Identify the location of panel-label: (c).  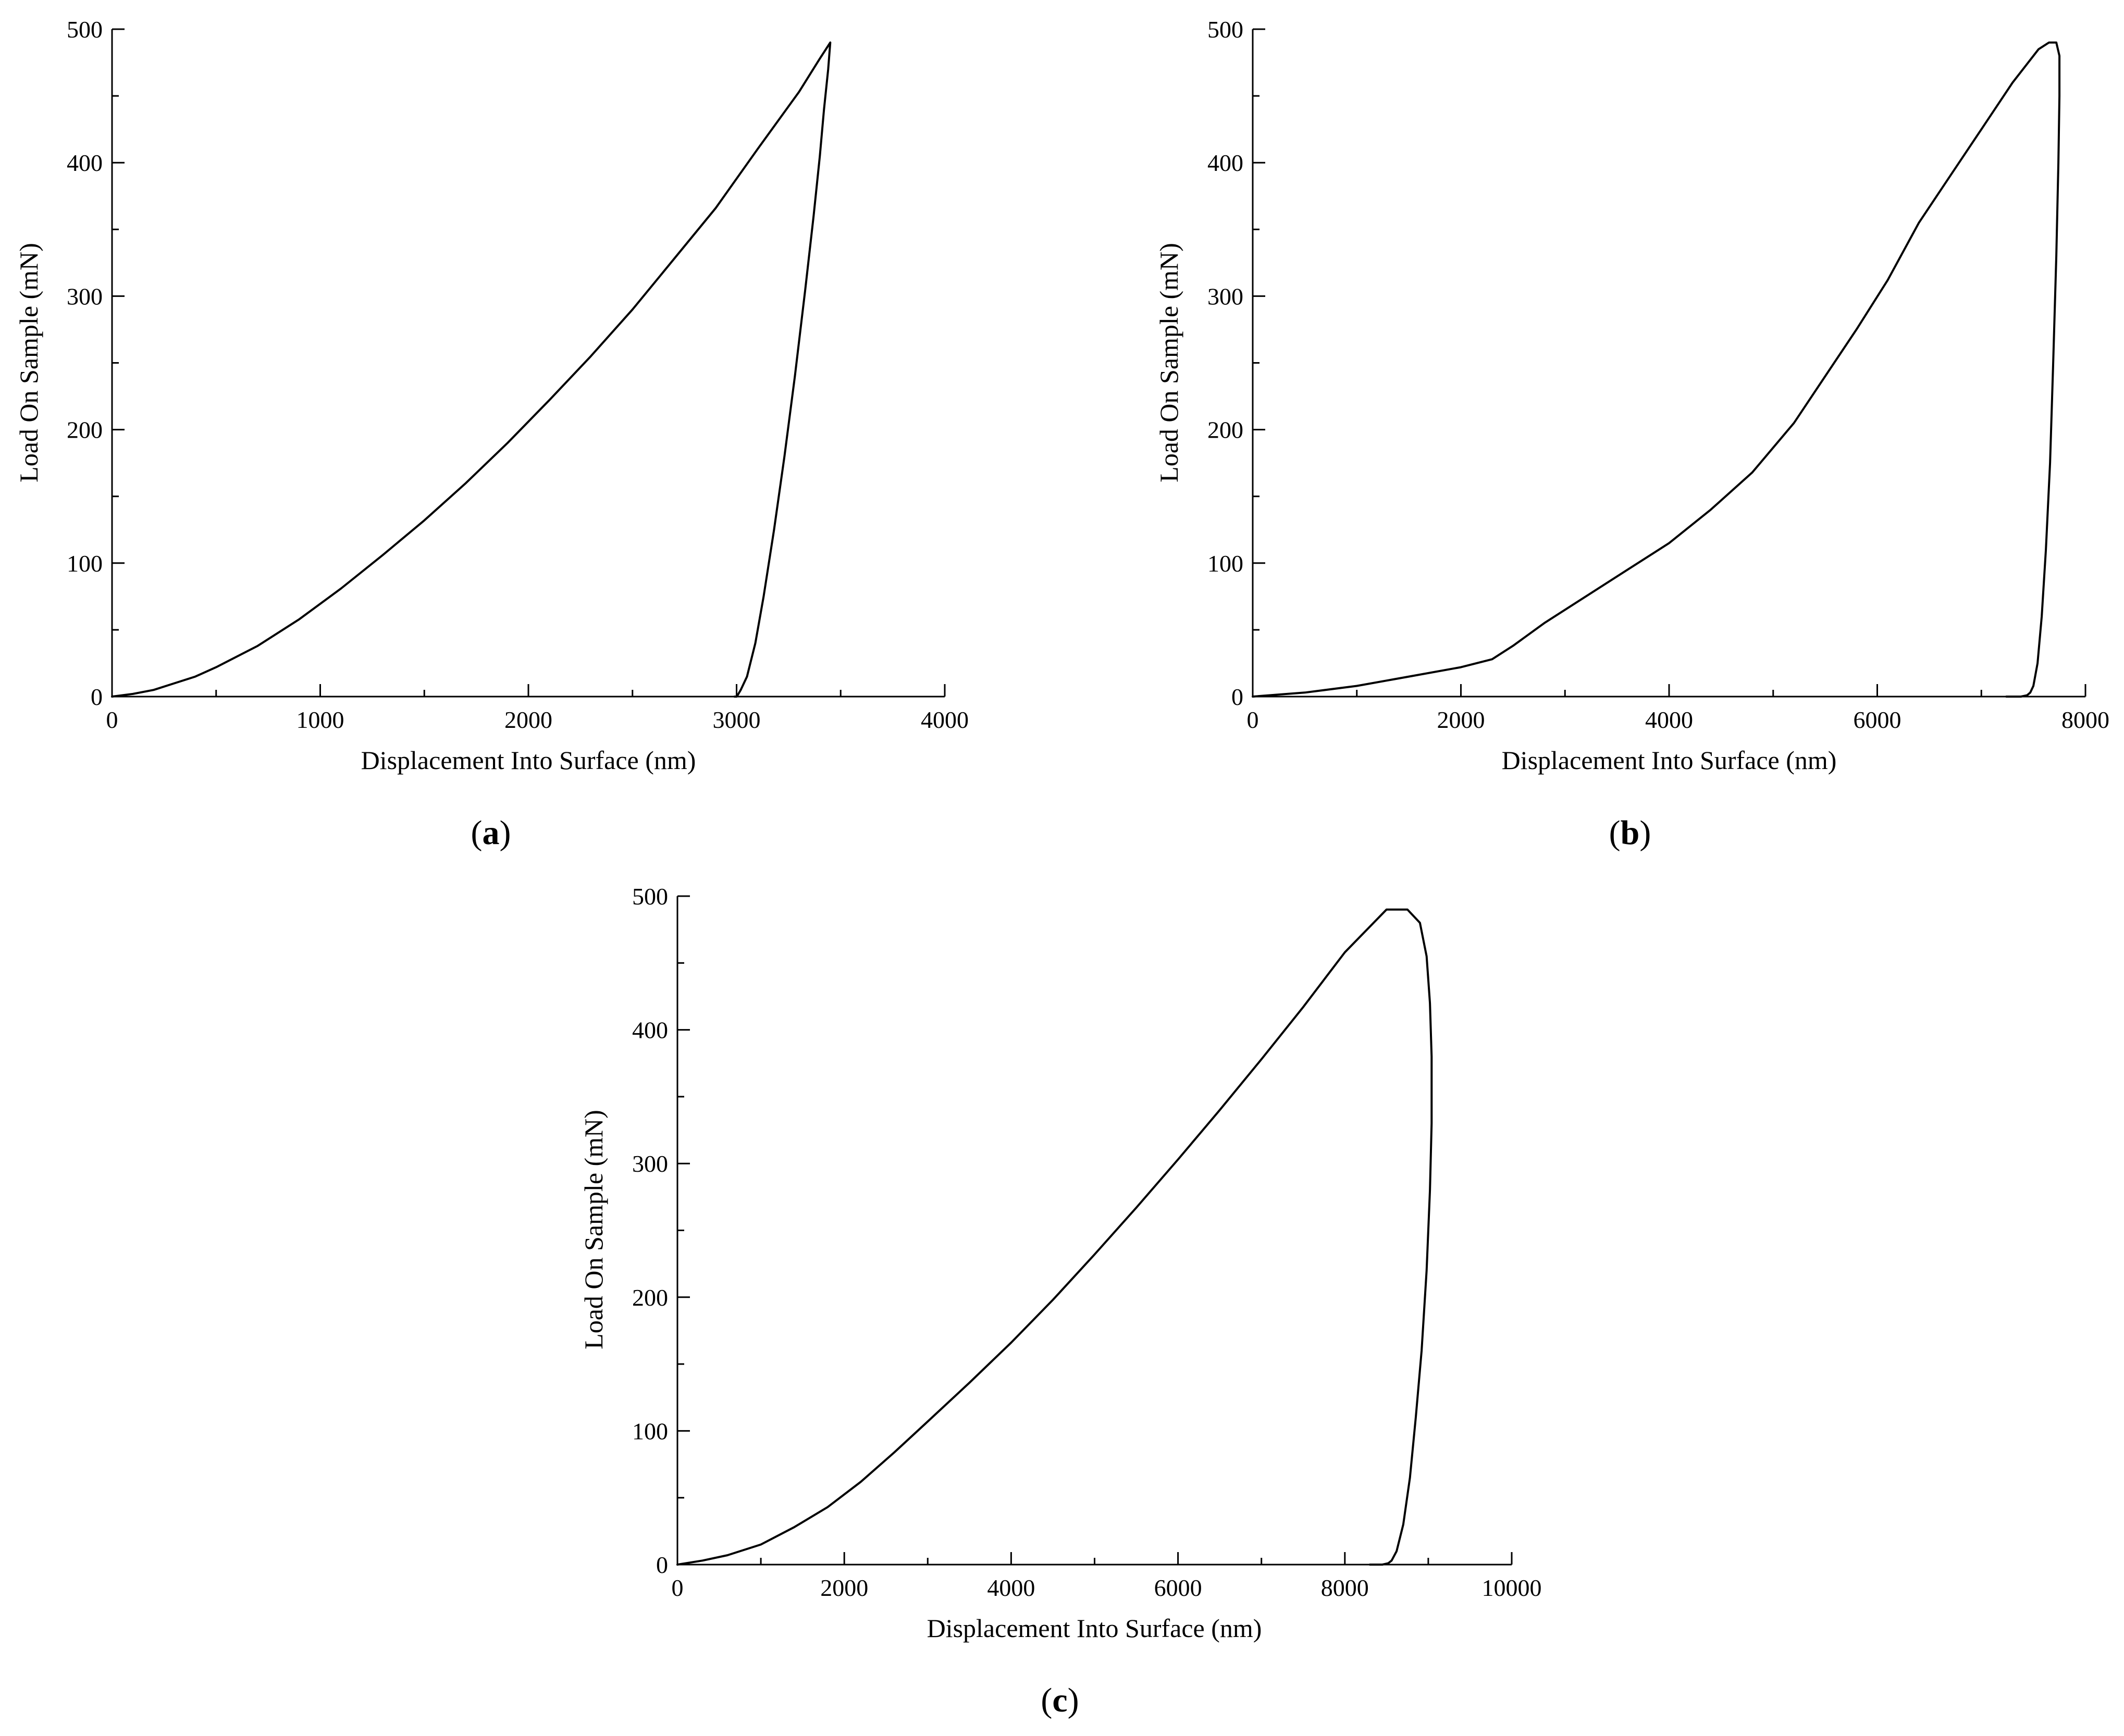
(1060, 1700).